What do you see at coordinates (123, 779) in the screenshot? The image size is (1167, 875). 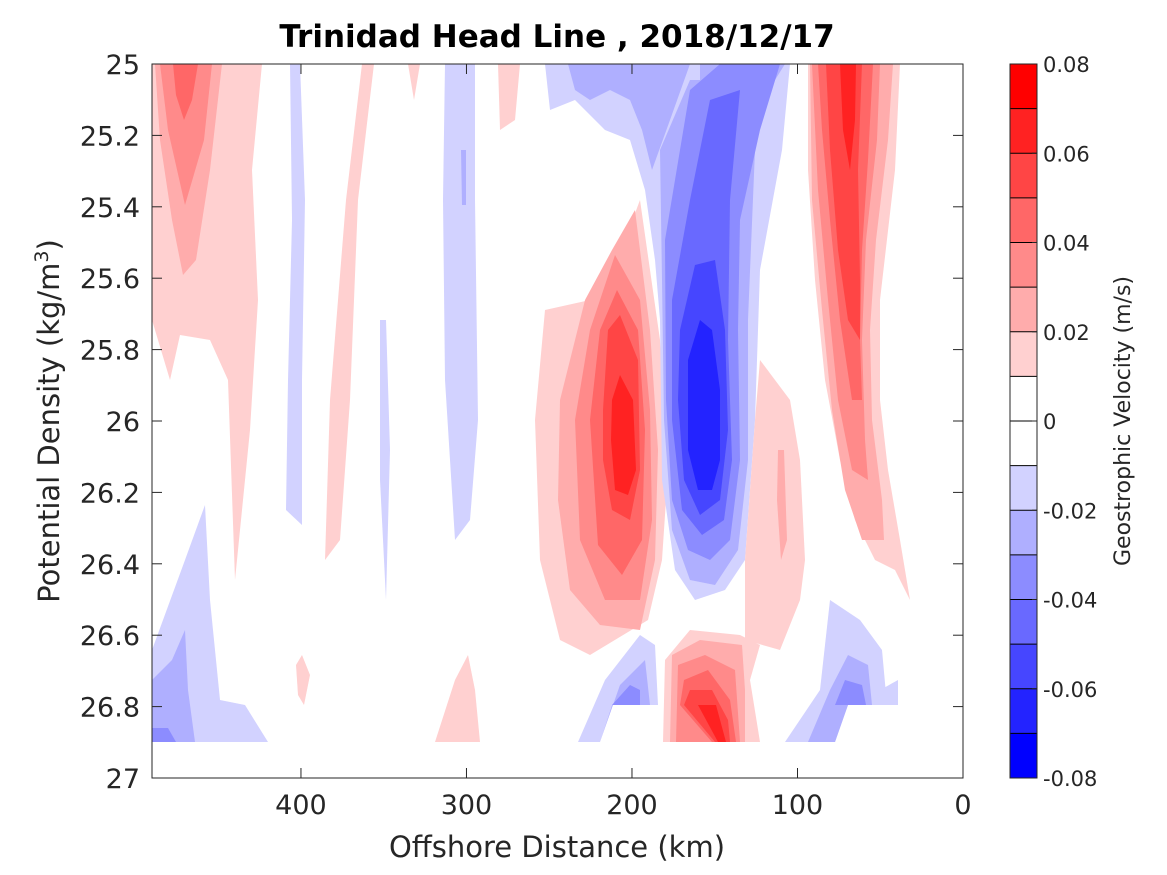 I see `y-tick-label: 27` at bounding box center [123, 779].